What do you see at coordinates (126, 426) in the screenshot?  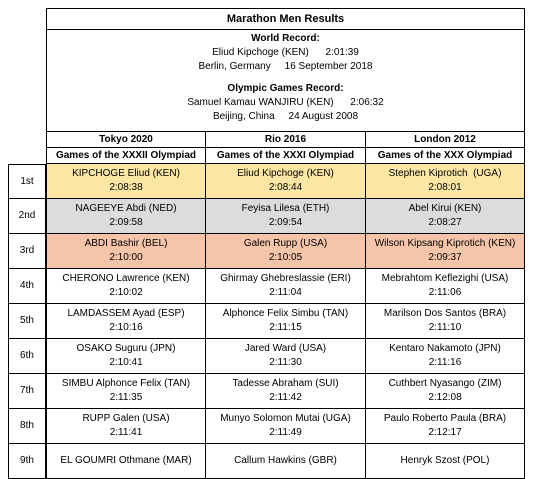 I see `result-cell: RUPP Galen (USA) 2:11:41` at bounding box center [126, 426].